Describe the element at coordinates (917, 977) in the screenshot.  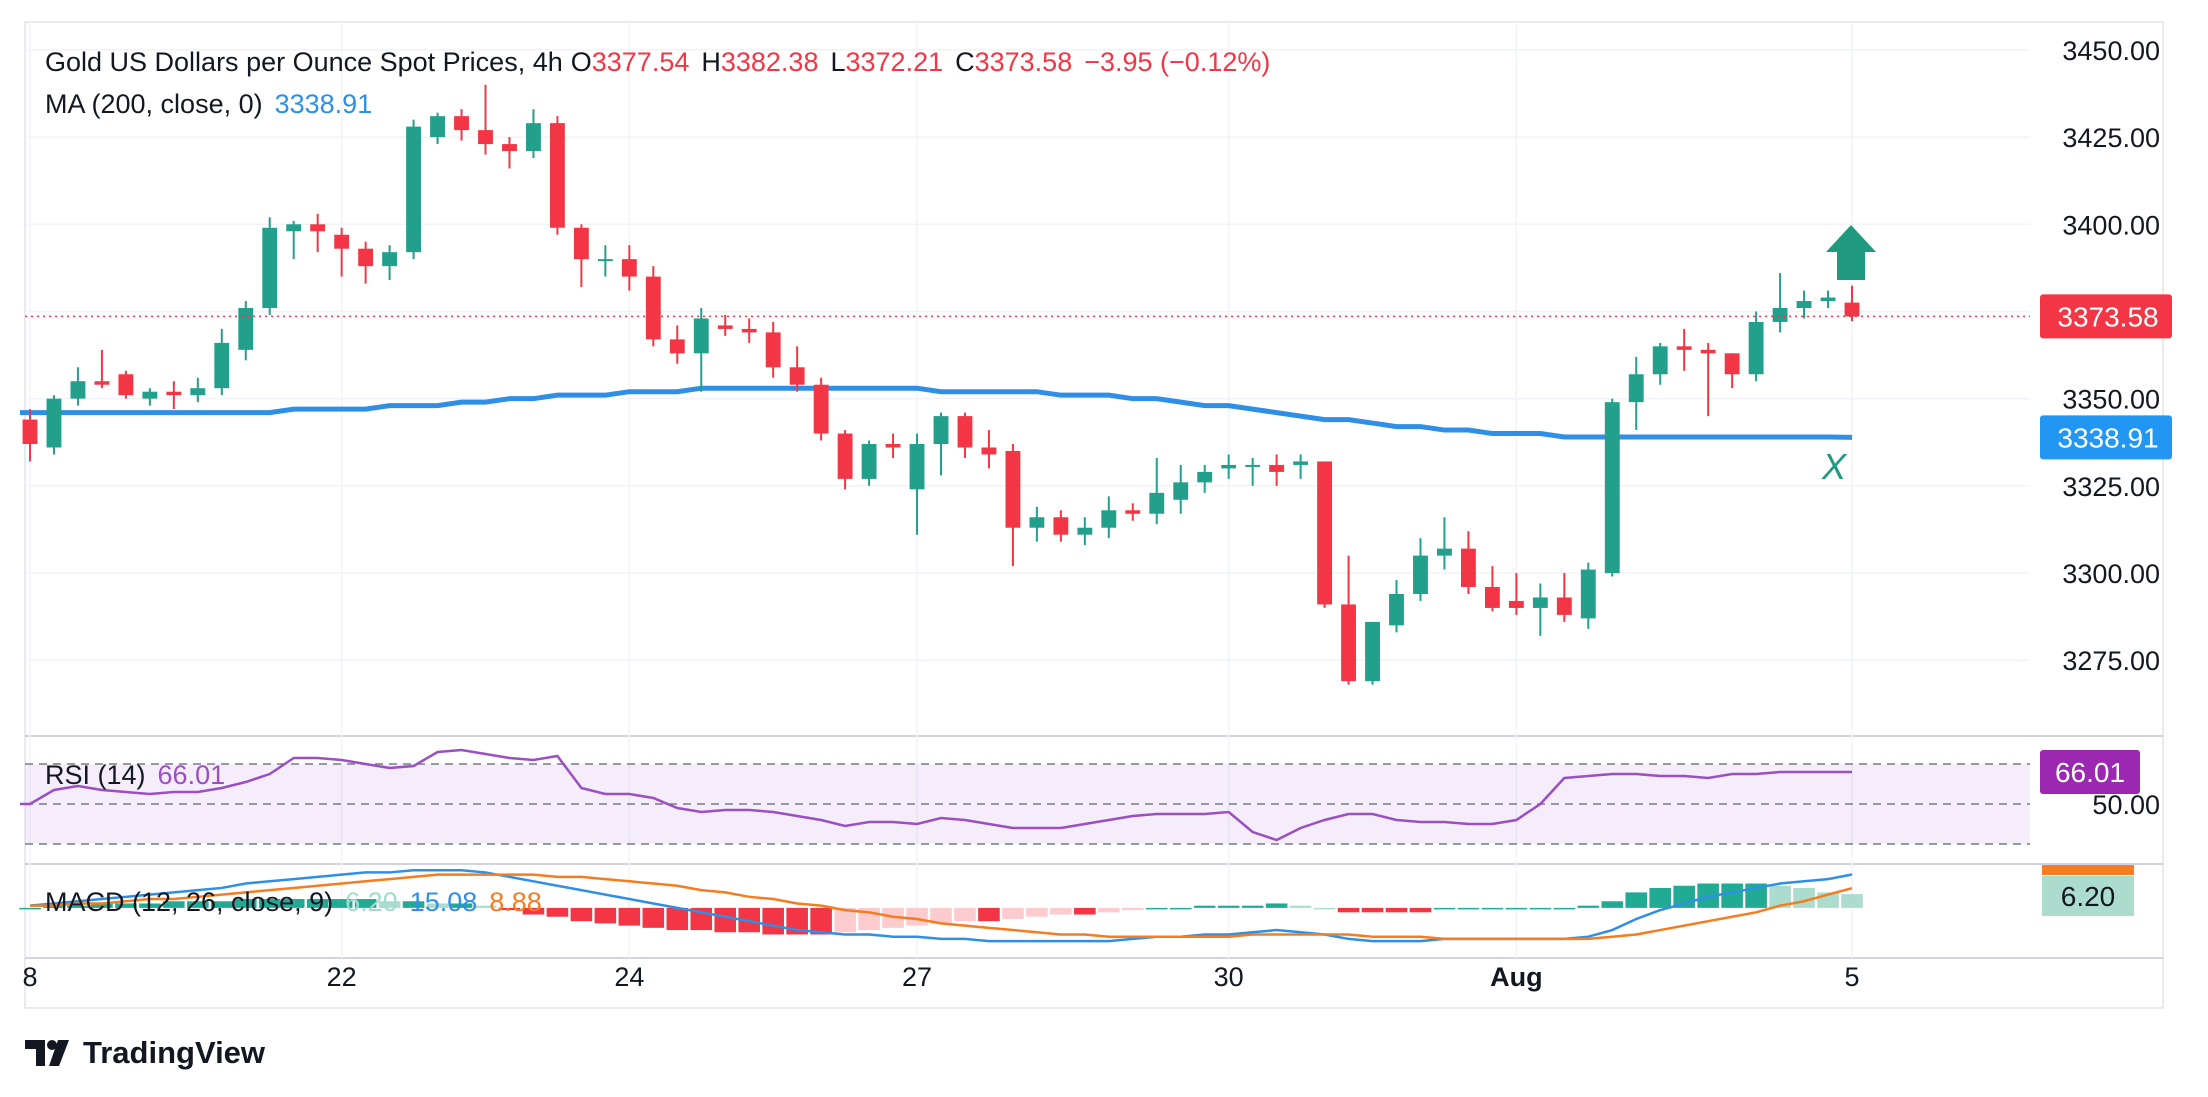
I see `time-tick-label: 27` at that location.